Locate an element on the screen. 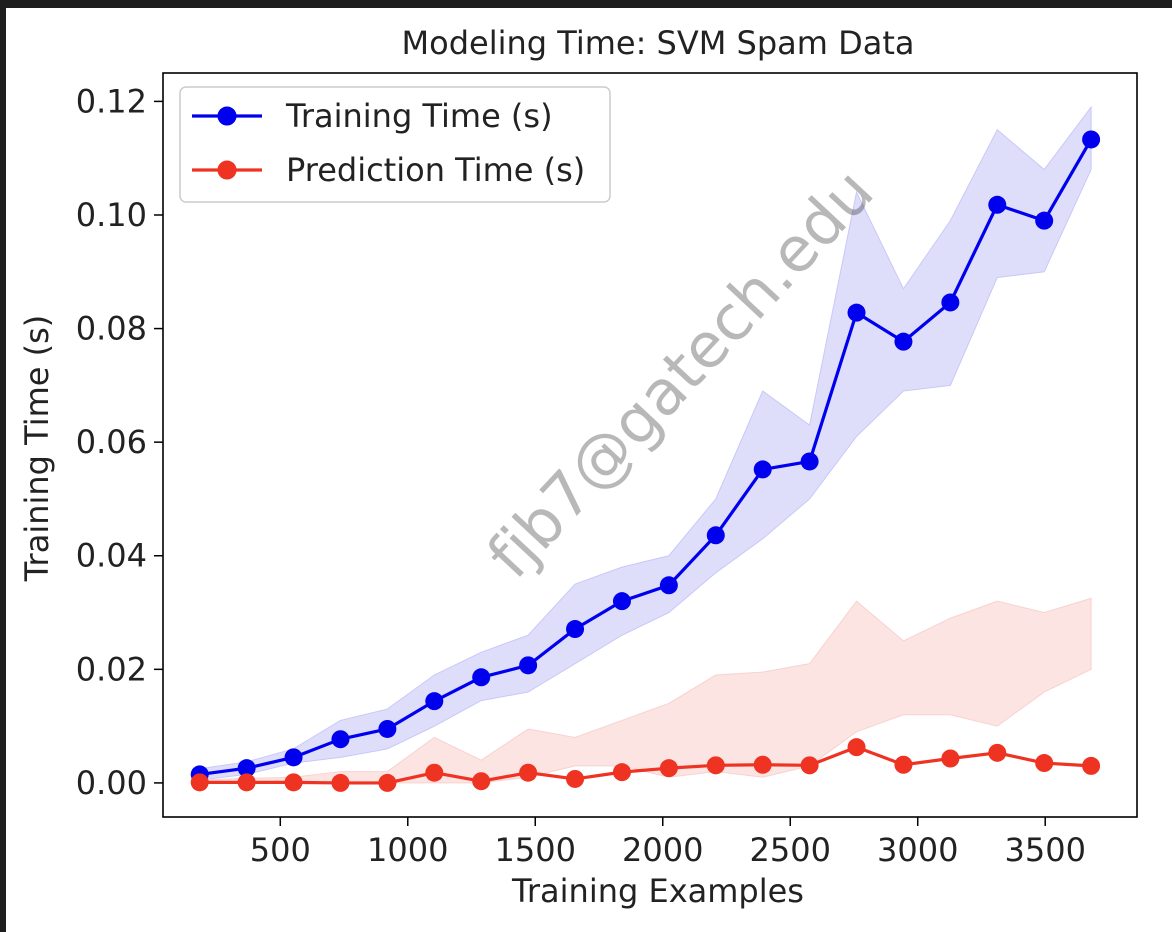 The image size is (1172, 932). legend-label-training: Training Time (s) is located at coordinates (419, 116).